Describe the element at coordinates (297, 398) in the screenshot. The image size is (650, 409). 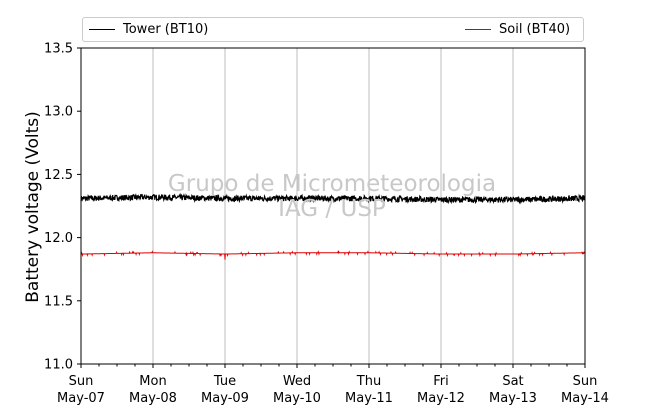
I see `x-tick-label-date: May-10` at that location.